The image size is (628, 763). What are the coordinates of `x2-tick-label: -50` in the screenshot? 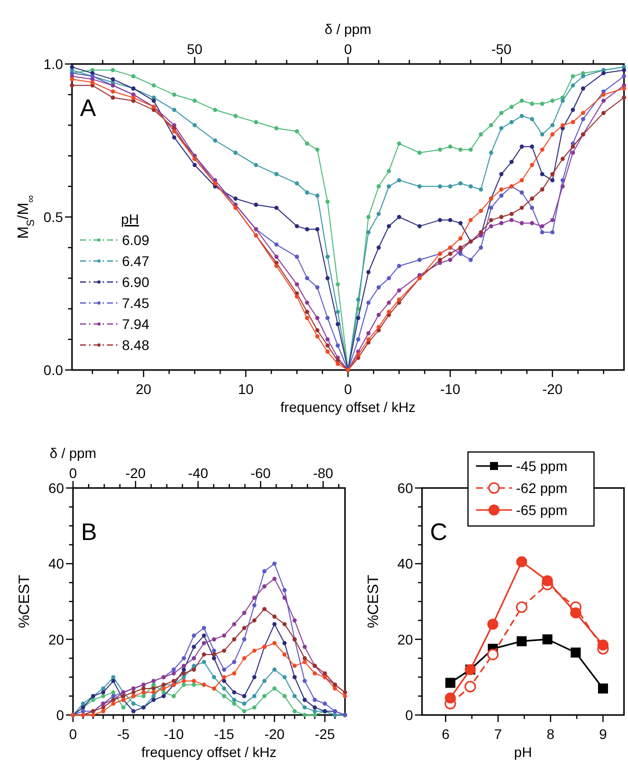 It's located at (501, 49).